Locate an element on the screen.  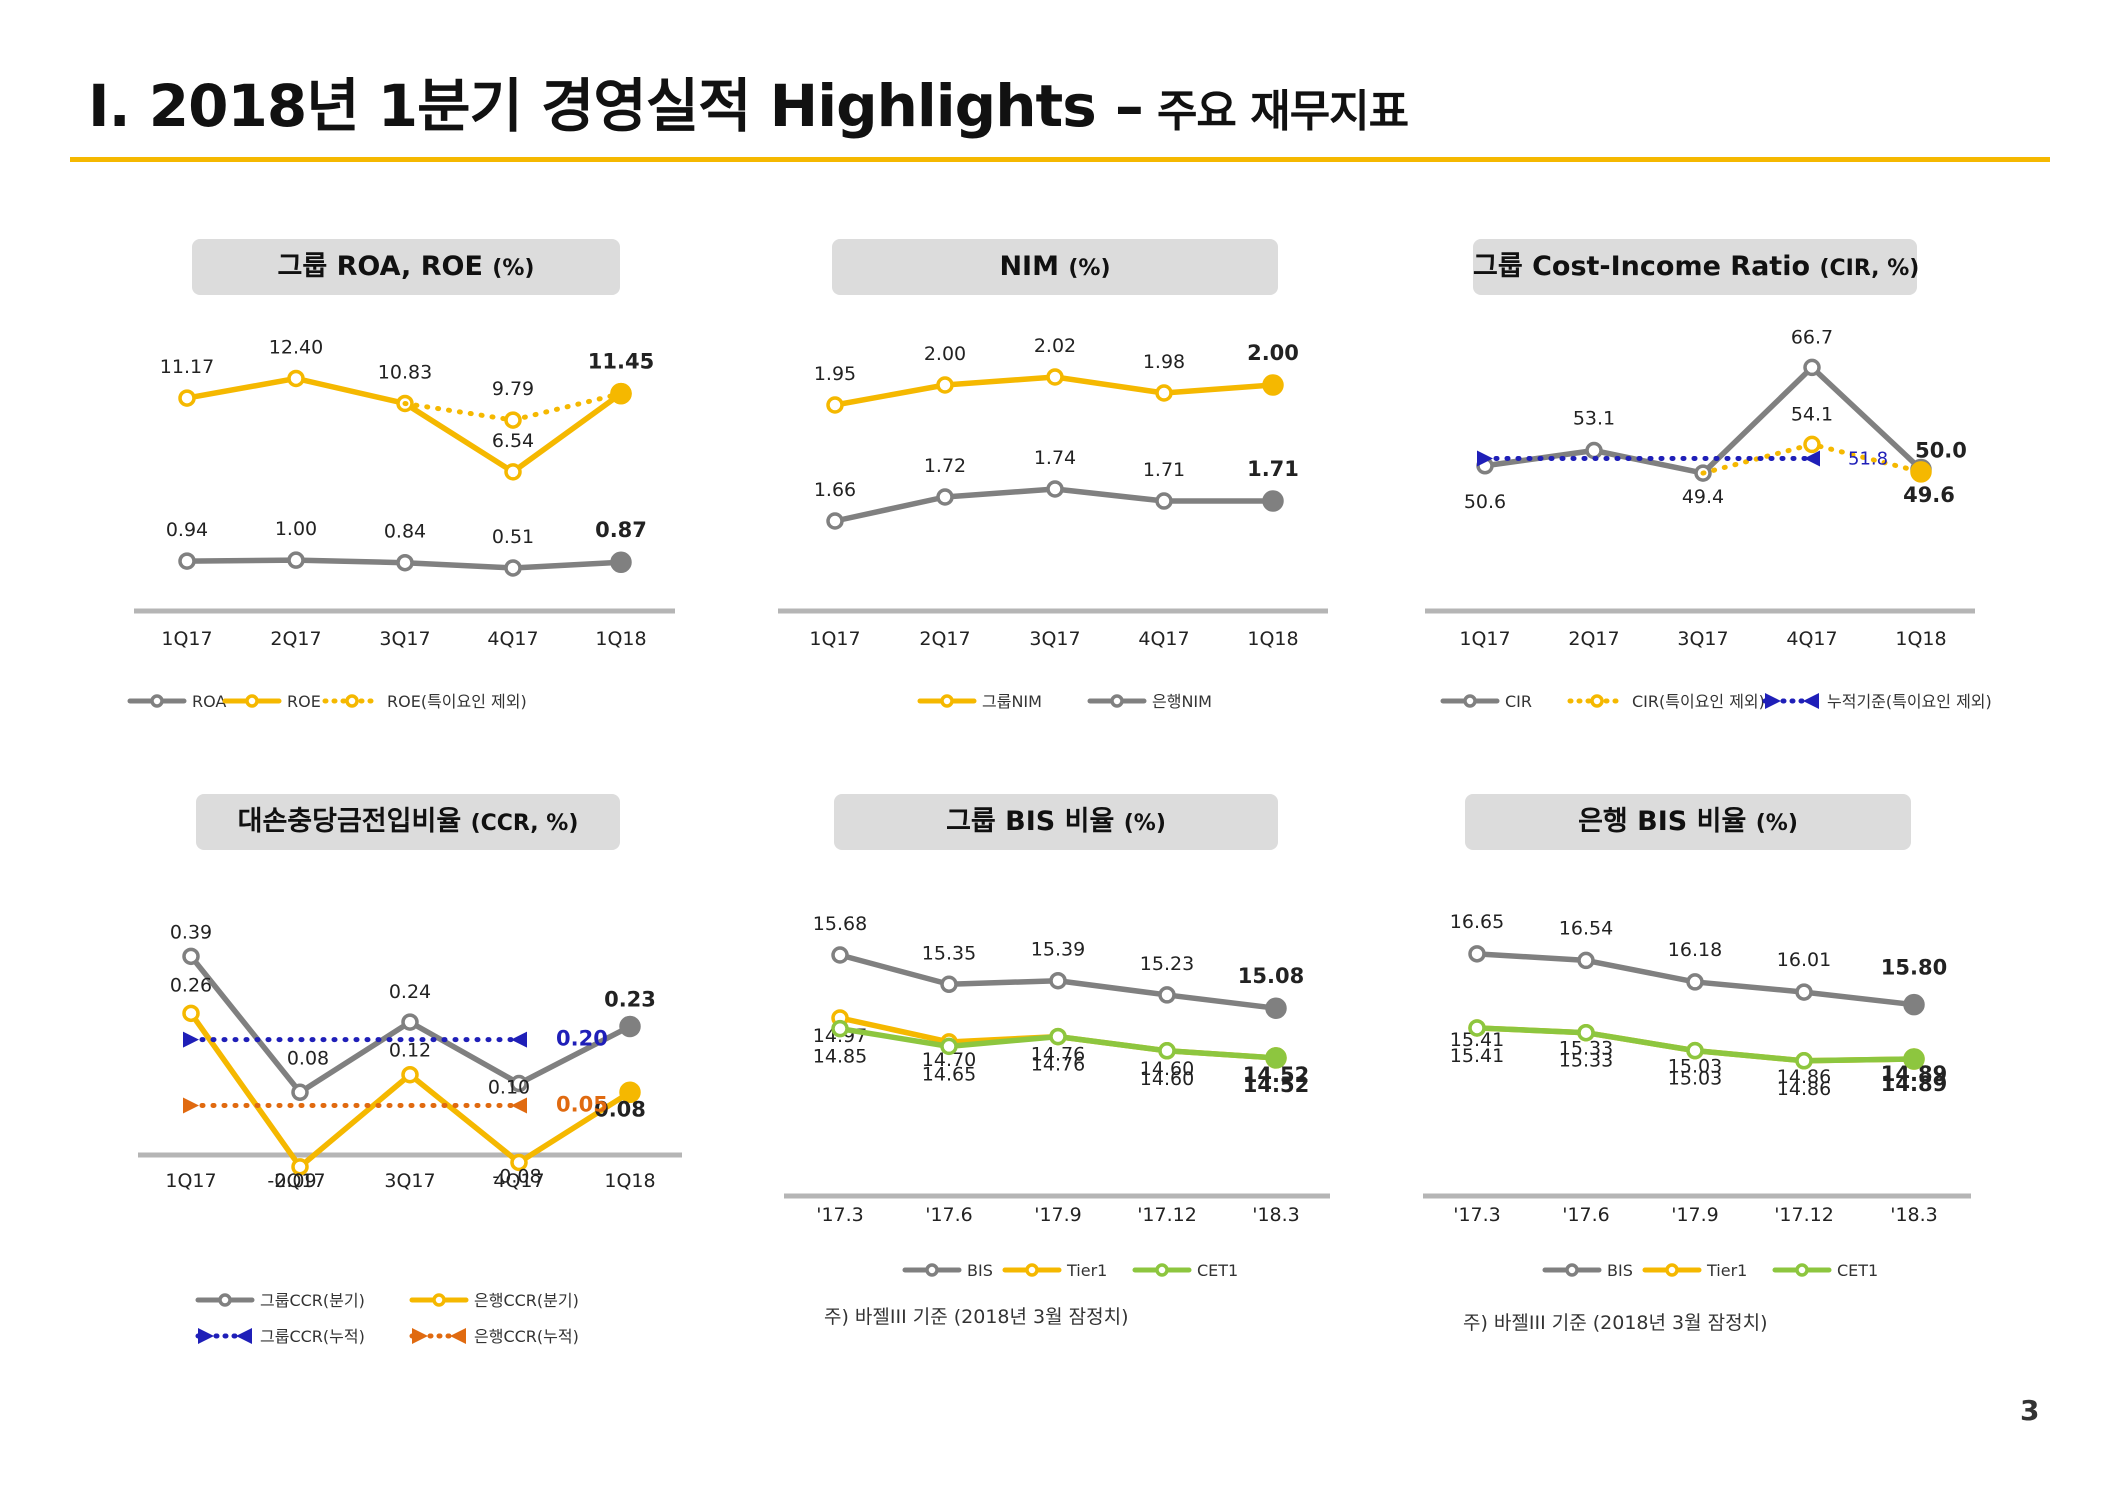
data-label: 11.45 is located at coordinates (621, 362).